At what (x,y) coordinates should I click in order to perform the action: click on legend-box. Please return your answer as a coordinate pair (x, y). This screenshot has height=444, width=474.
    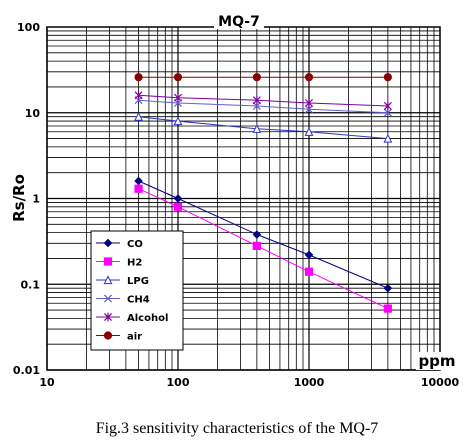
    Looking at the image, I should click on (137, 290).